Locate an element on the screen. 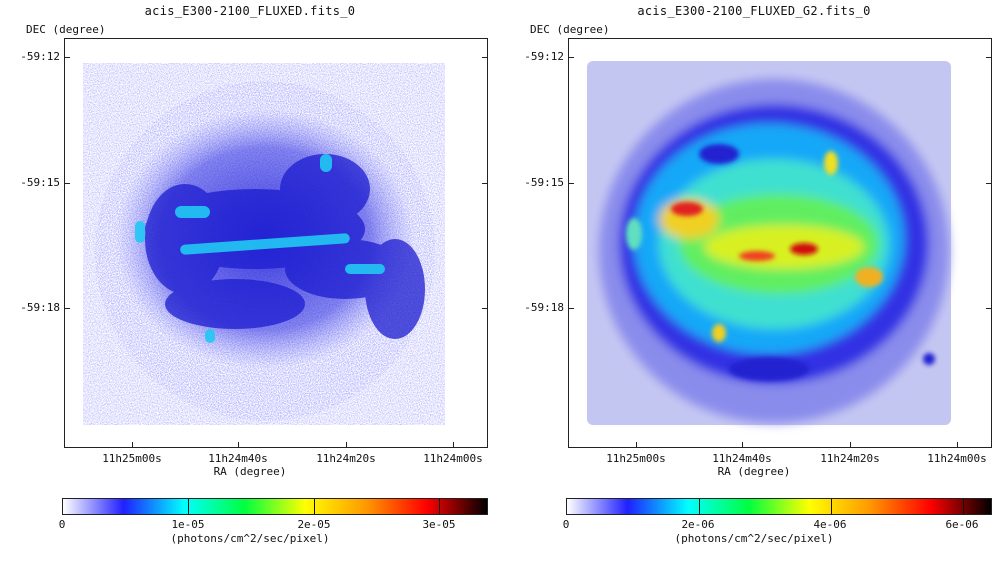 The image size is (1000, 569). colorbar-tick-label: 2e-05 is located at coordinates (314, 524).